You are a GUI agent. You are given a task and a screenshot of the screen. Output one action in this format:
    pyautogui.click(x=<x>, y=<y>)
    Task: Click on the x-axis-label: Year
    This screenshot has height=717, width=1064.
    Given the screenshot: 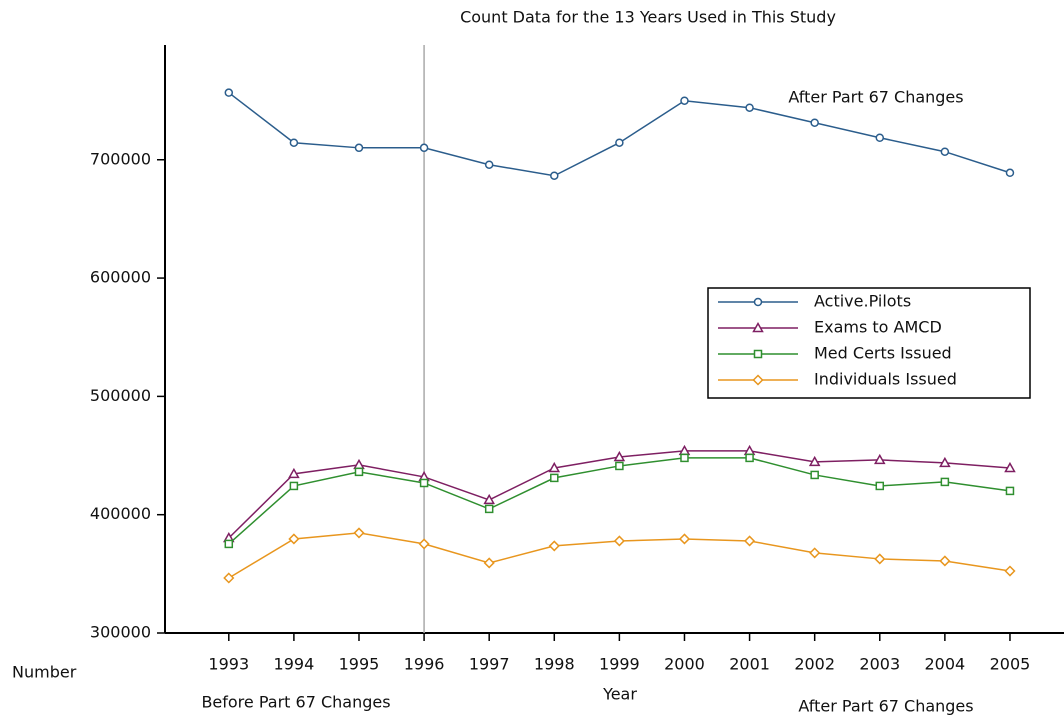 What is the action you would take?
    pyautogui.click(x=619, y=694)
    